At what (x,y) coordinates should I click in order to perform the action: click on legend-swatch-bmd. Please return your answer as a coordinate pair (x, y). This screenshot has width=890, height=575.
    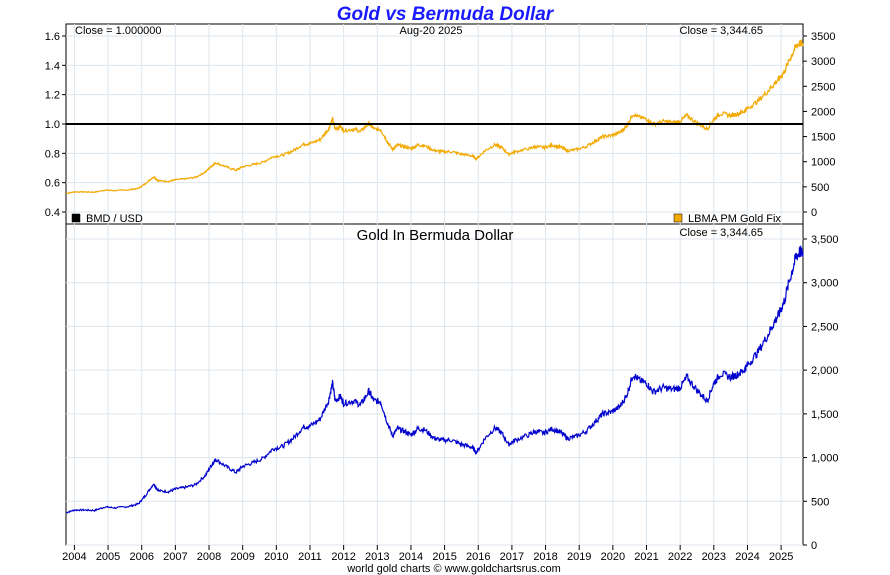
    Looking at the image, I should click on (76, 218).